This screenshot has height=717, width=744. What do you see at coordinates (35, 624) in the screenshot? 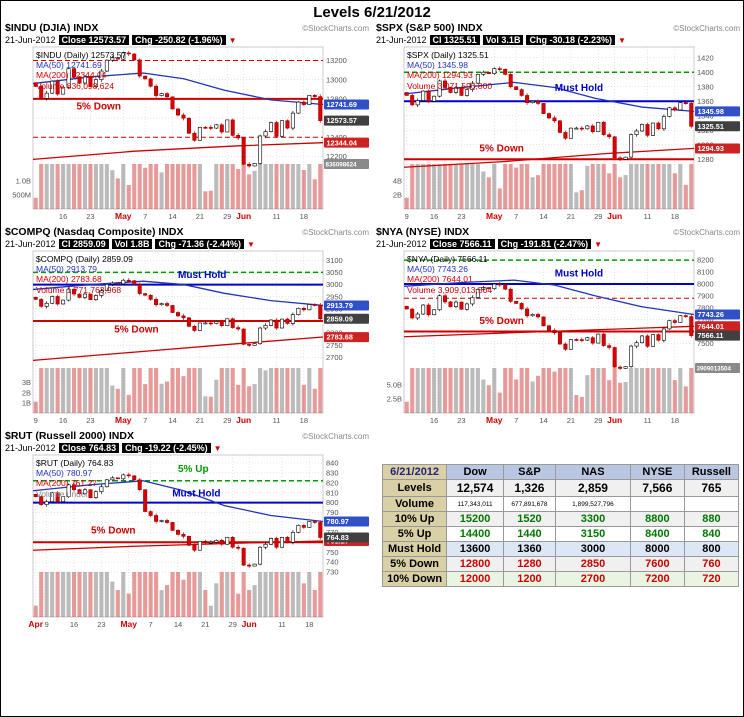
I see `svg-text: Apr` at bounding box center [35, 624].